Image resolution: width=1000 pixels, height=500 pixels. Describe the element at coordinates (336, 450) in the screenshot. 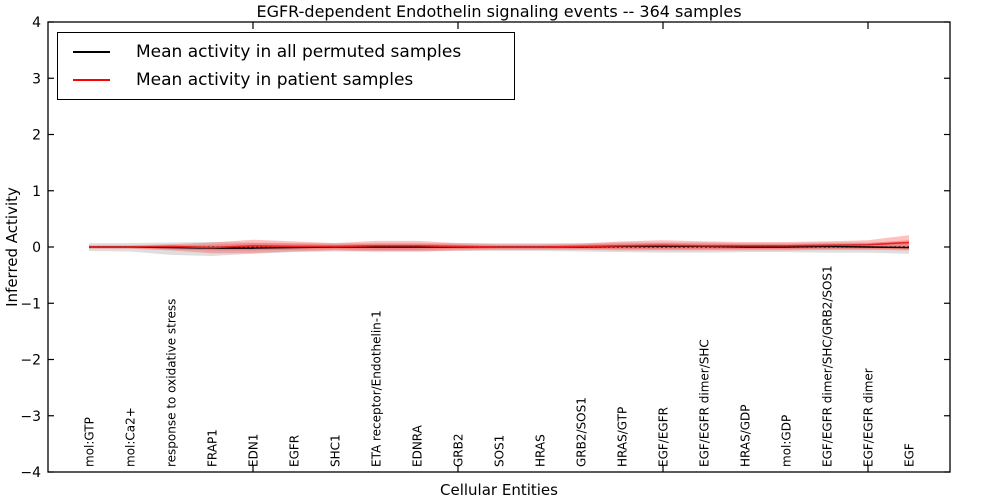

I see `x-category-label: SHC1` at that location.